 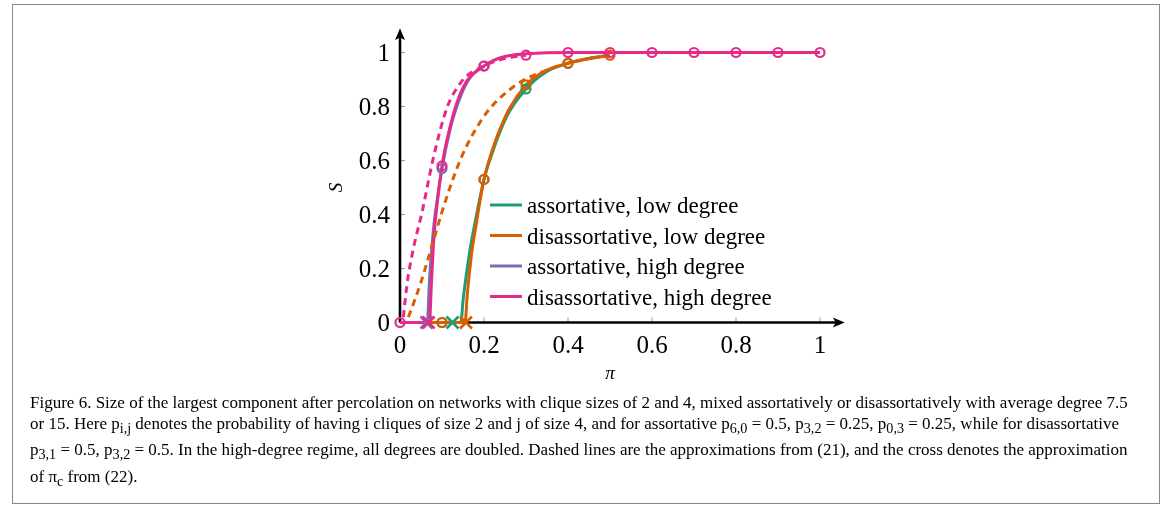 I want to click on y-axis-title: S, so click(x=335, y=187).